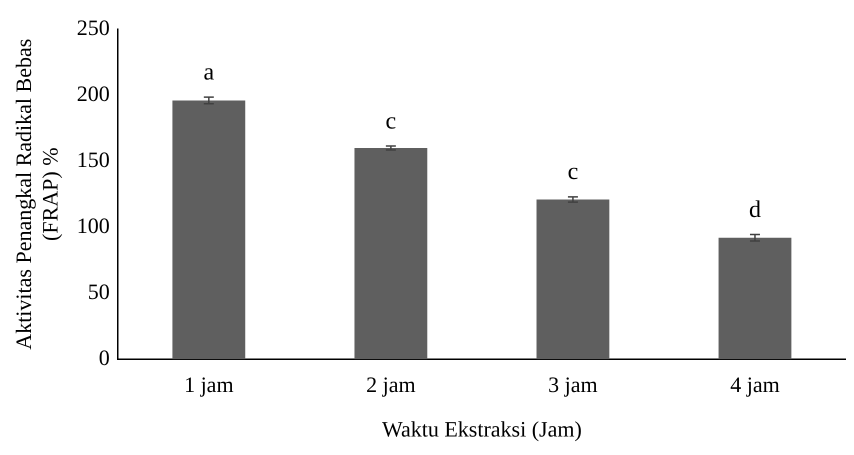 The height and width of the screenshot is (455, 854). Describe the element at coordinates (755, 385) in the screenshot. I see `x-tick-label: 4 jam` at that location.